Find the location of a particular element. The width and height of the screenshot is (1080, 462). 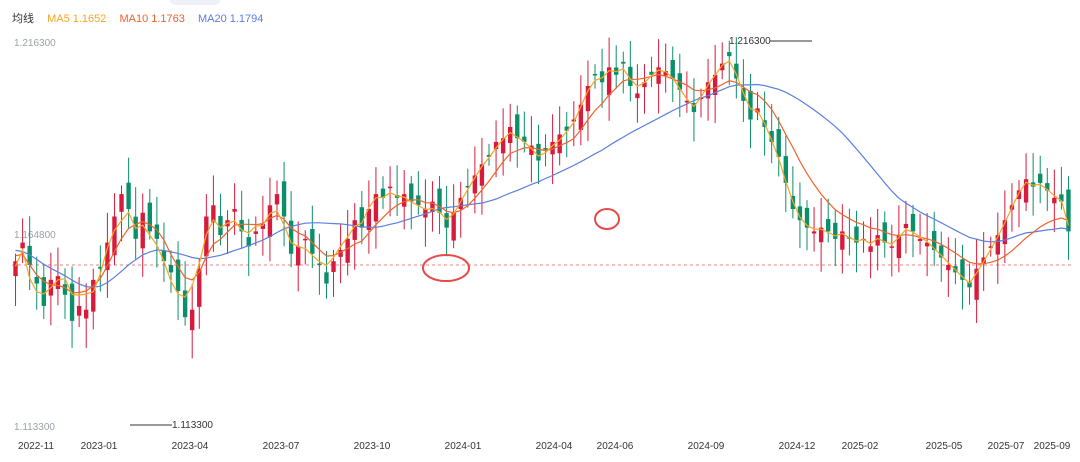

x-tick-label: 2023-10 is located at coordinates (372, 446).